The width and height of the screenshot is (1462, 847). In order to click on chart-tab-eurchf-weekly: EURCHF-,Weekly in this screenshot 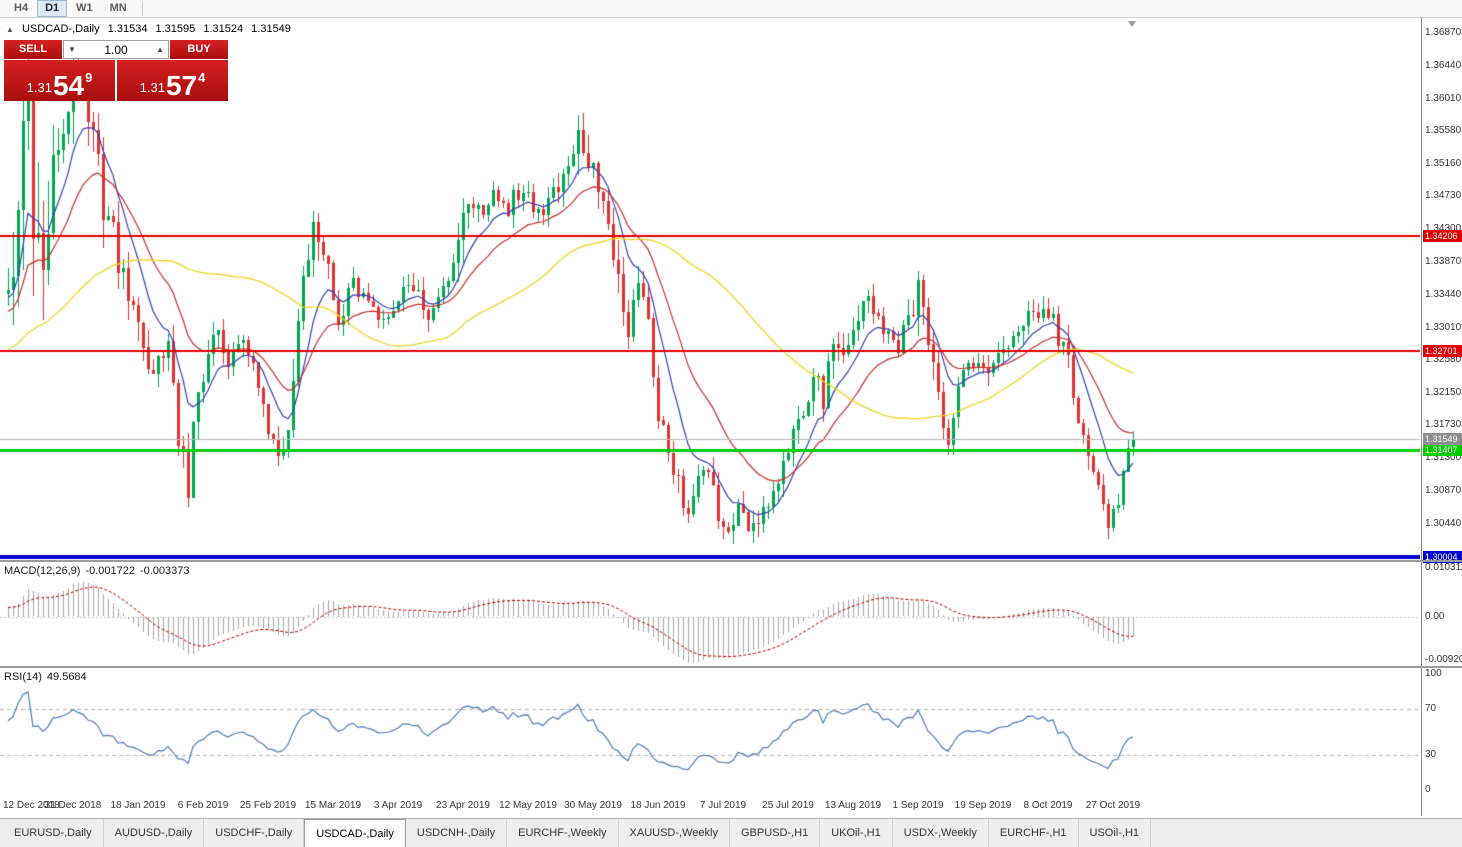, I will do `click(563, 833)`.